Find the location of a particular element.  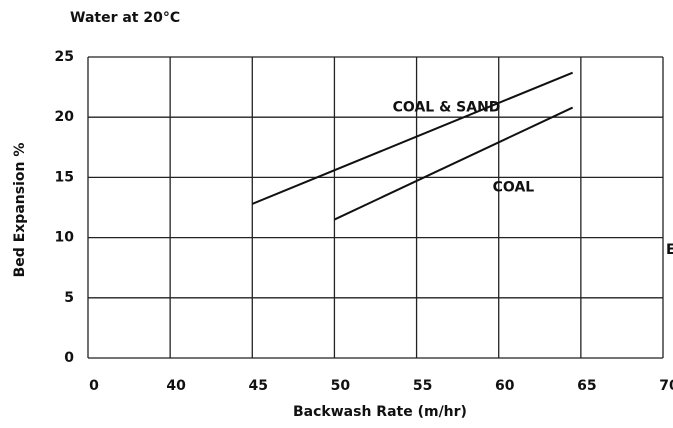

y-tick-label: 15 is located at coordinates (64, 177).